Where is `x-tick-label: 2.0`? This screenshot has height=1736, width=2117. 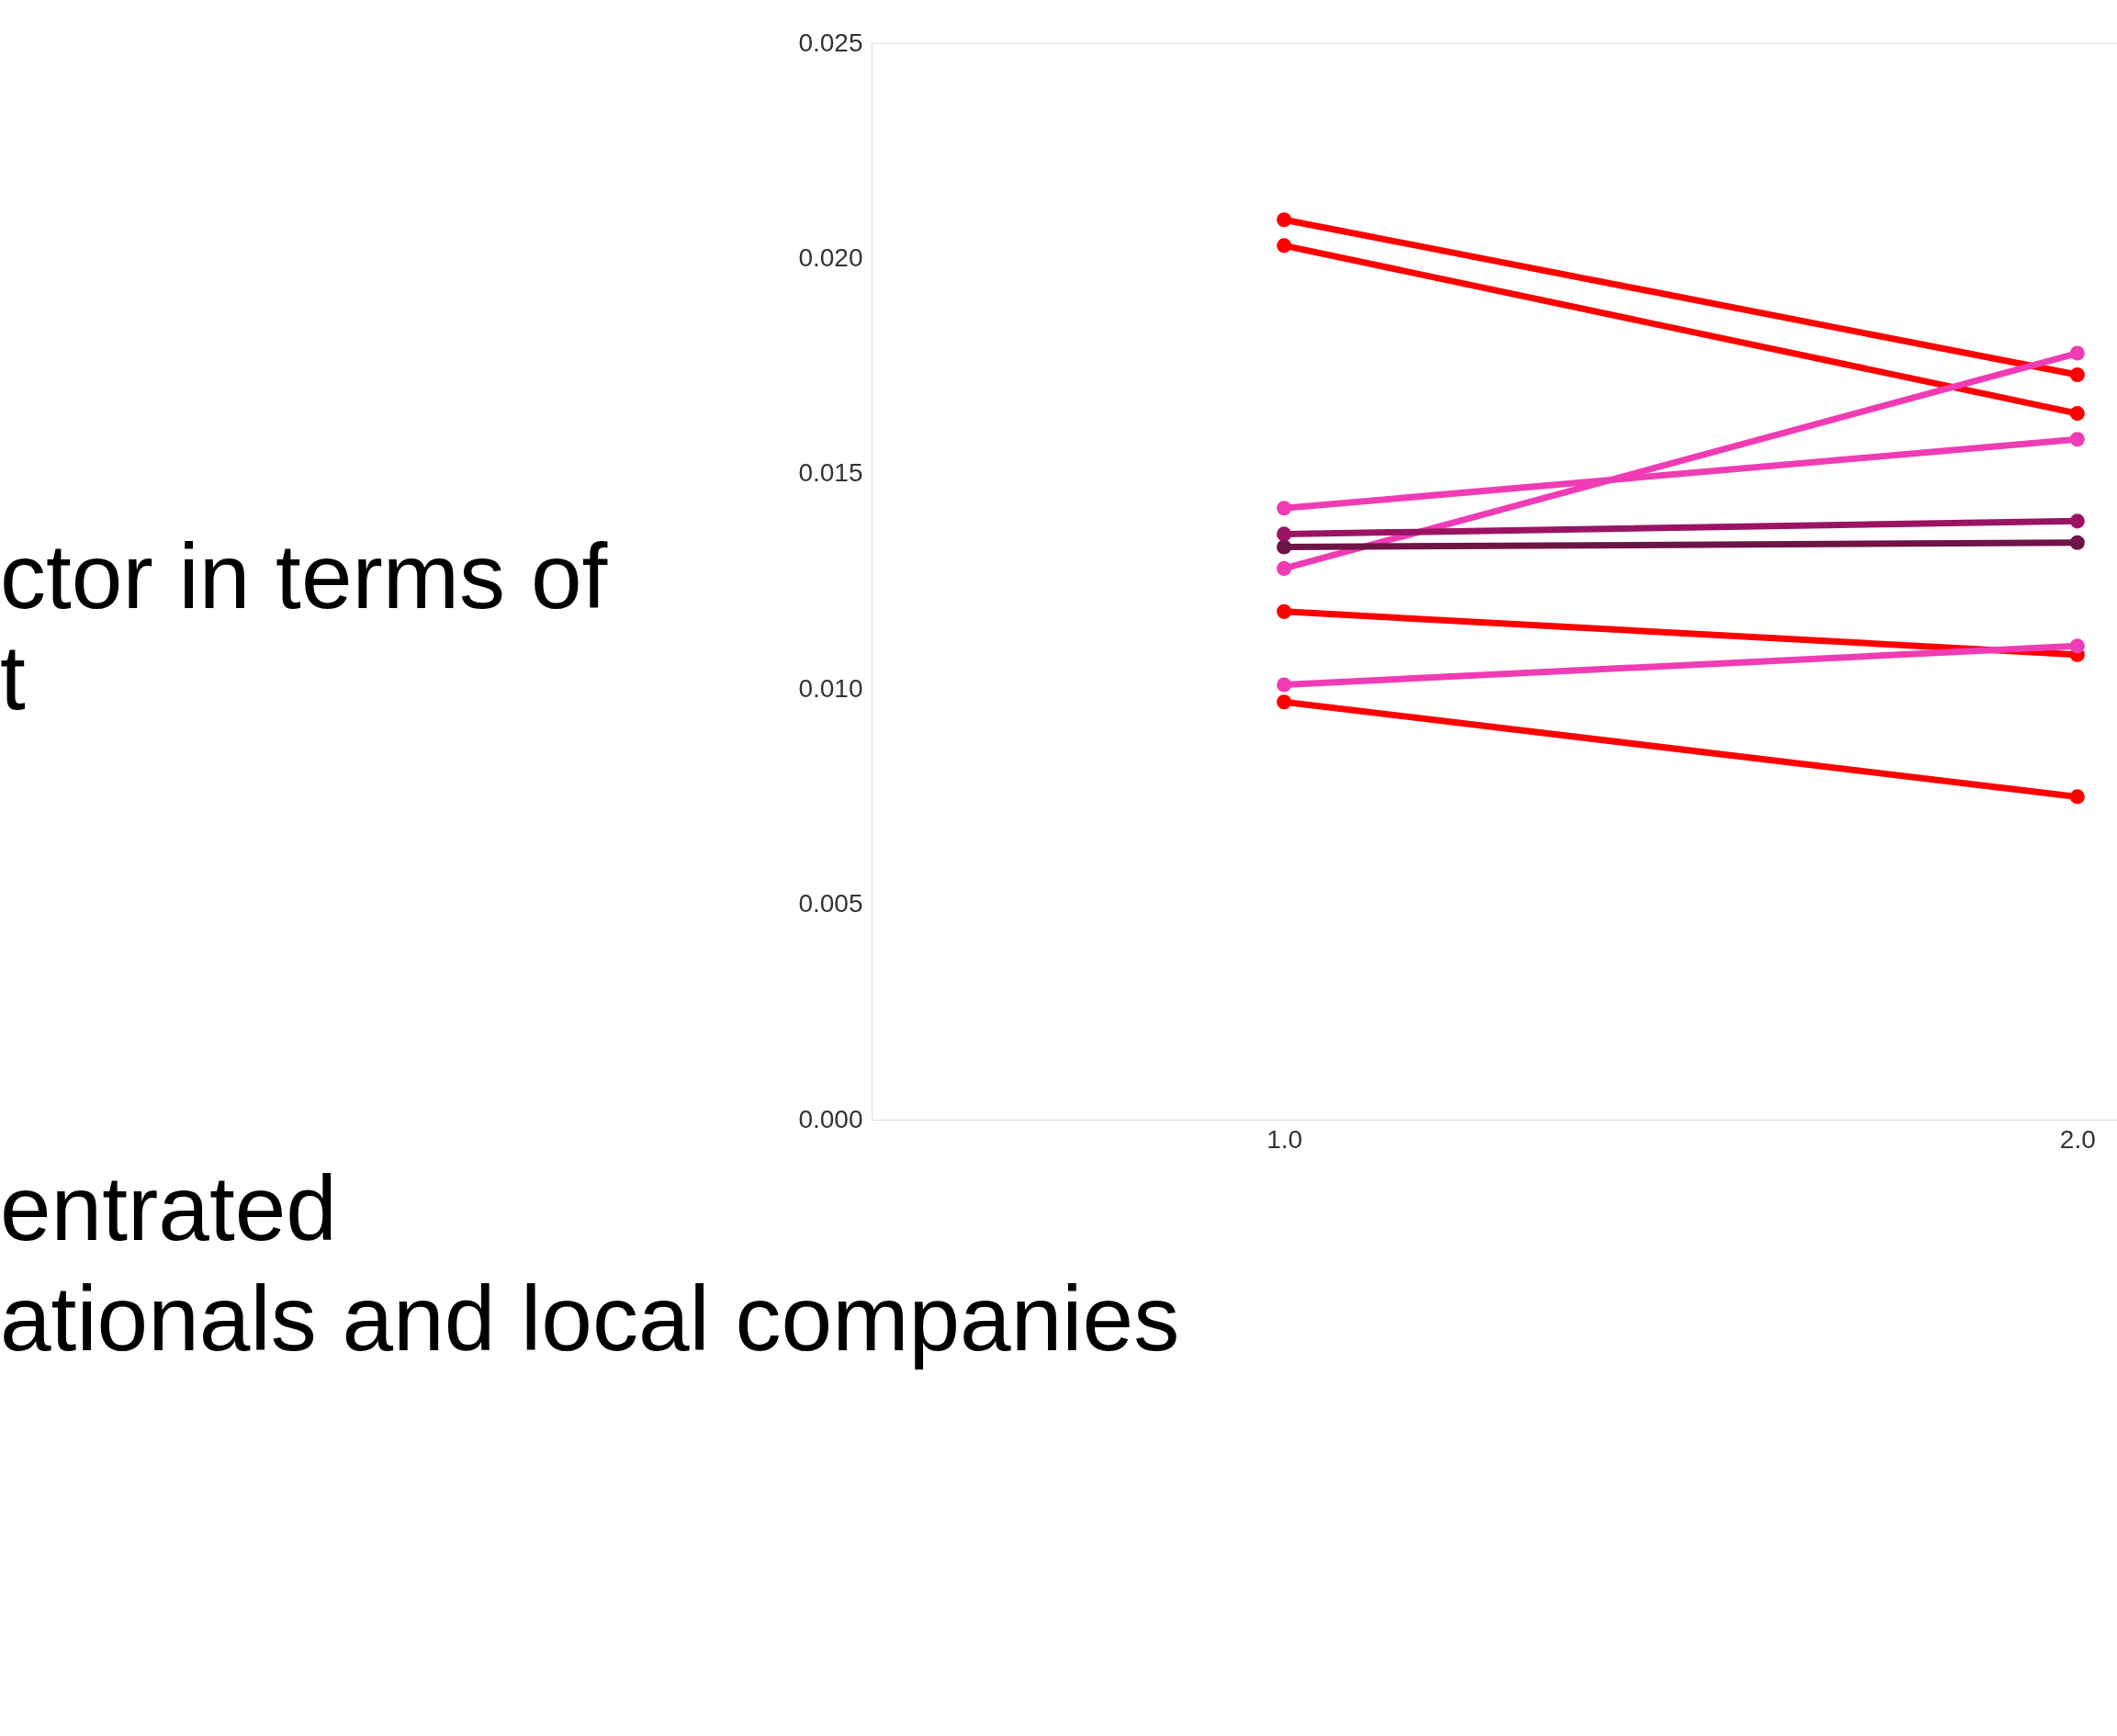 x-tick-label: 2.0 is located at coordinates (2077, 1139).